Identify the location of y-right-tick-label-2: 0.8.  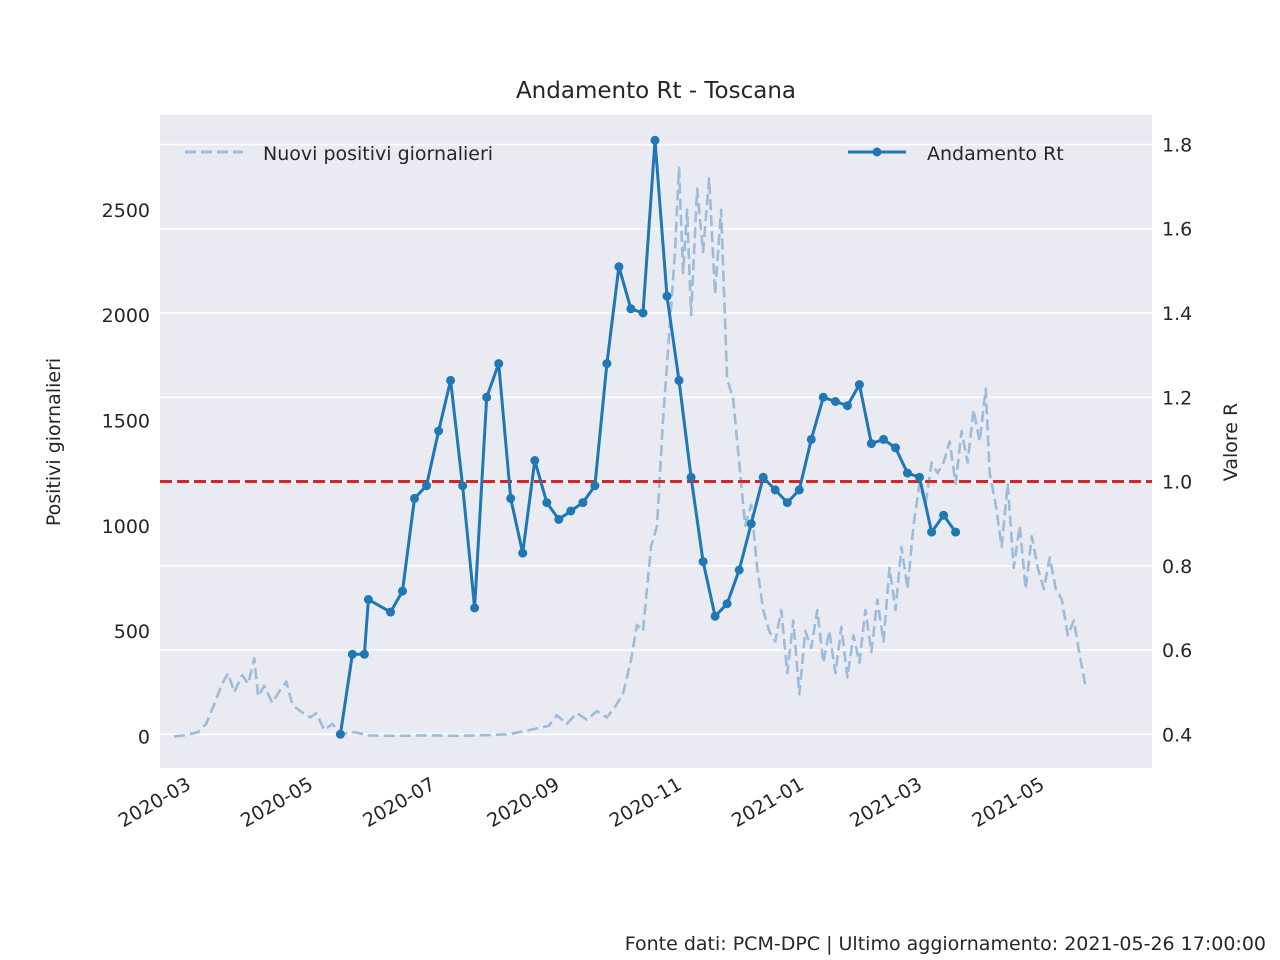
(1177, 567).